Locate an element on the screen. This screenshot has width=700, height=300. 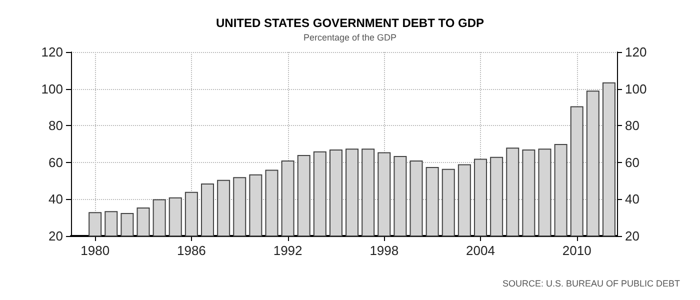
y2-tick-label: 60 is located at coordinates (632, 162).